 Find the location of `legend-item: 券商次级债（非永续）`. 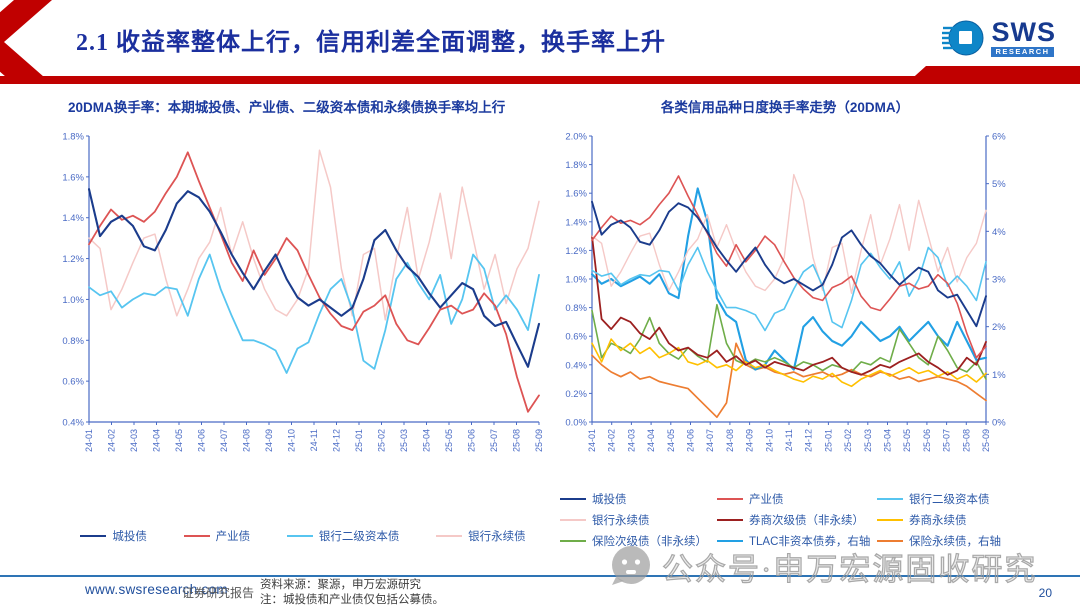

legend-item: 券商次级债（非永续） is located at coordinates (797, 520).